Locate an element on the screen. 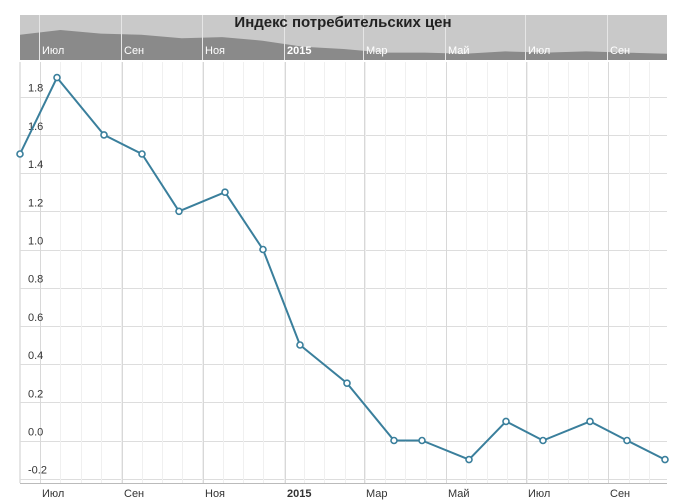 The height and width of the screenshot is (500, 686). navigator-tick-label: Мар is located at coordinates (377, 51).